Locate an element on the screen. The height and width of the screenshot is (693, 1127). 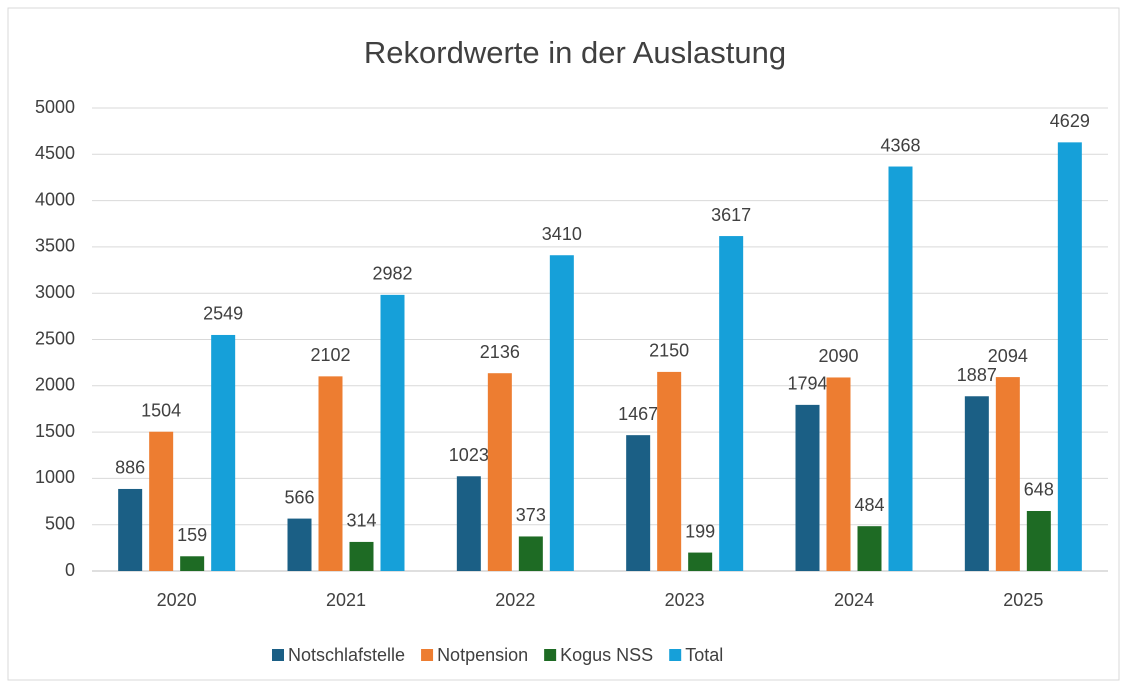
y-tick-label: 1500 is located at coordinates (55, 431).